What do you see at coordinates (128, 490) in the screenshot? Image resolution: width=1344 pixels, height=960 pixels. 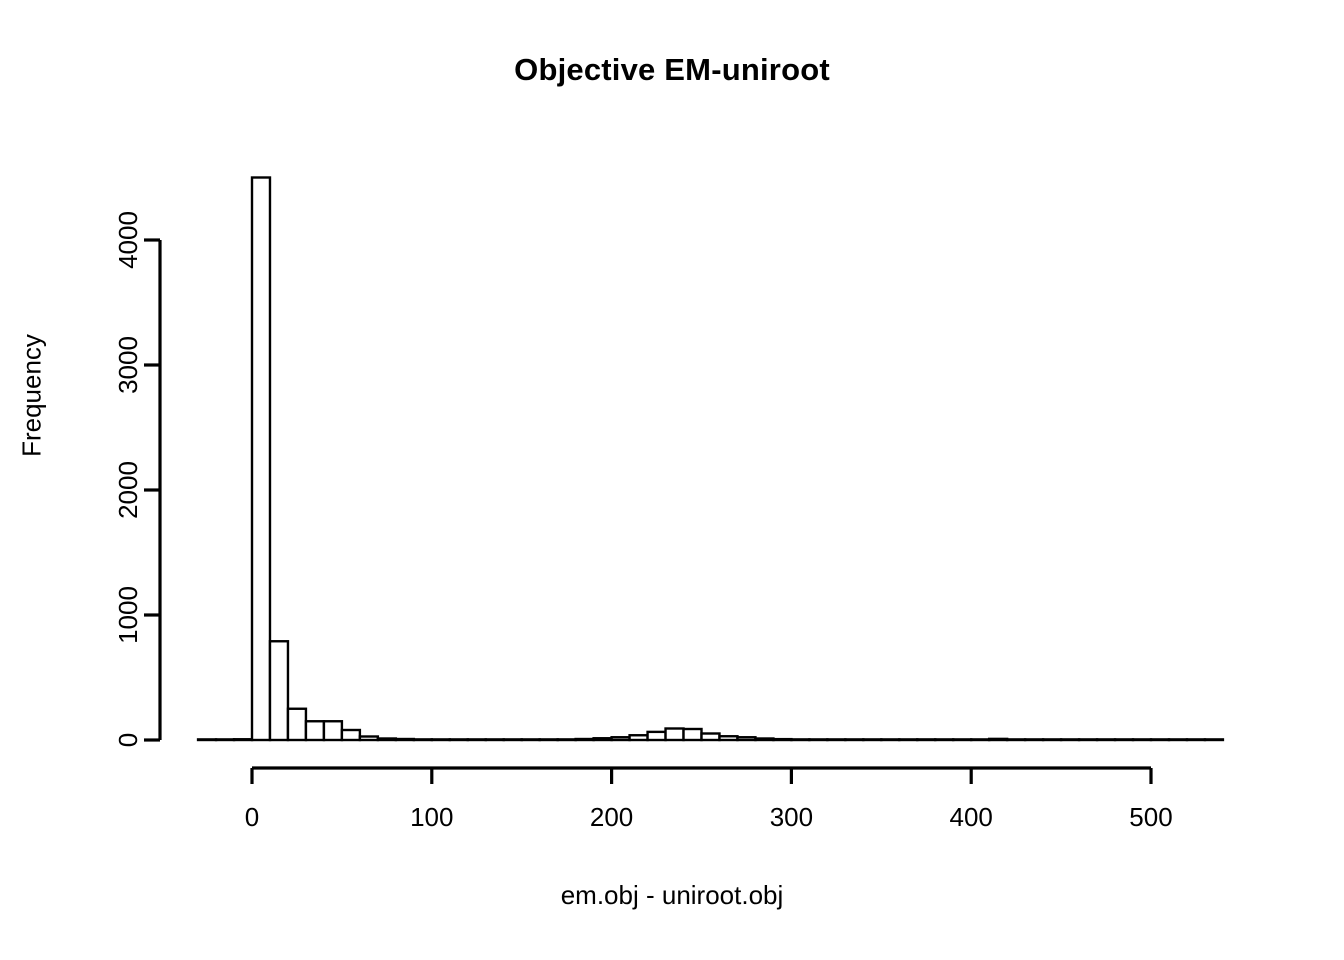 I see `y-tick-label: 2000` at bounding box center [128, 490].